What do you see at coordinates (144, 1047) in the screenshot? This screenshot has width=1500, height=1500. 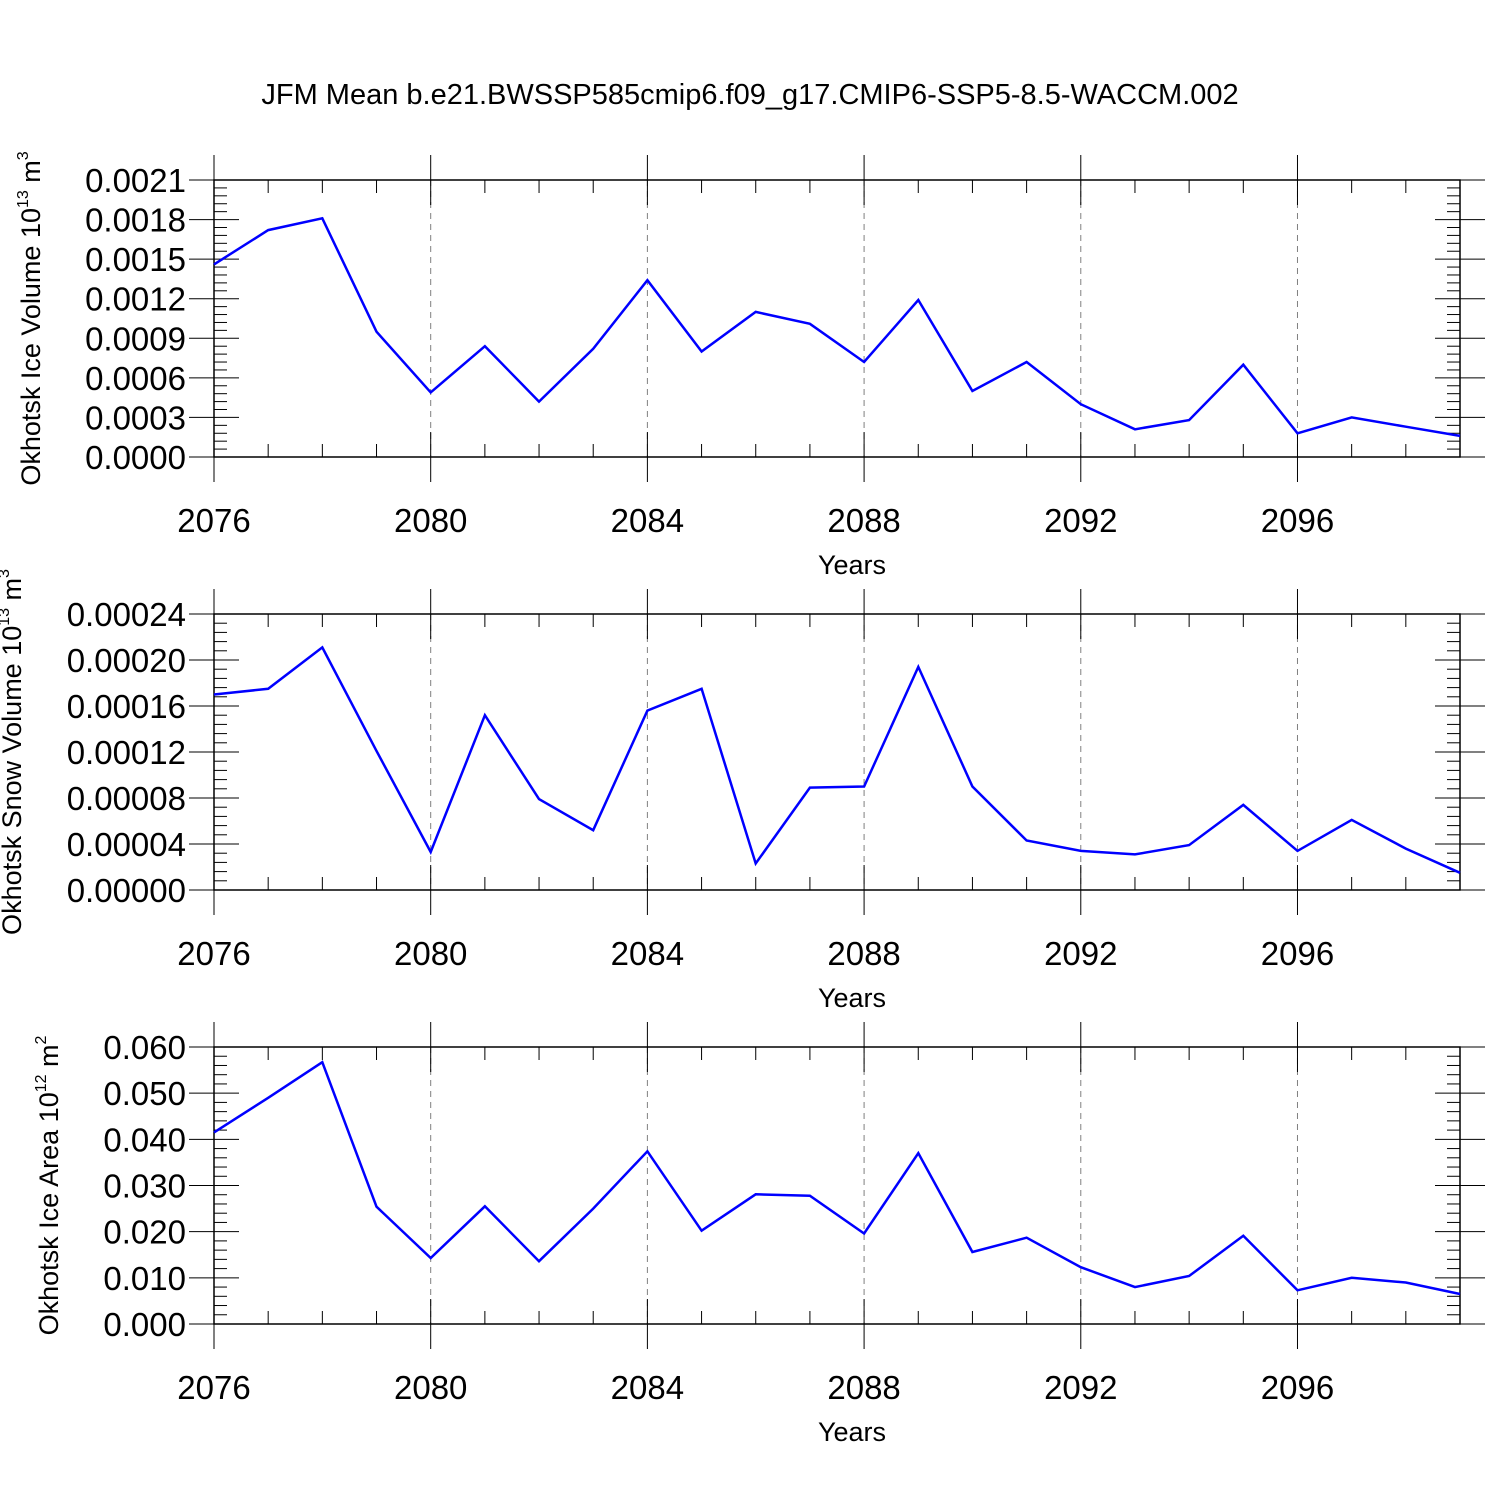 I see `y-tick-label: 0.060` at bounding box center [144, 1047].